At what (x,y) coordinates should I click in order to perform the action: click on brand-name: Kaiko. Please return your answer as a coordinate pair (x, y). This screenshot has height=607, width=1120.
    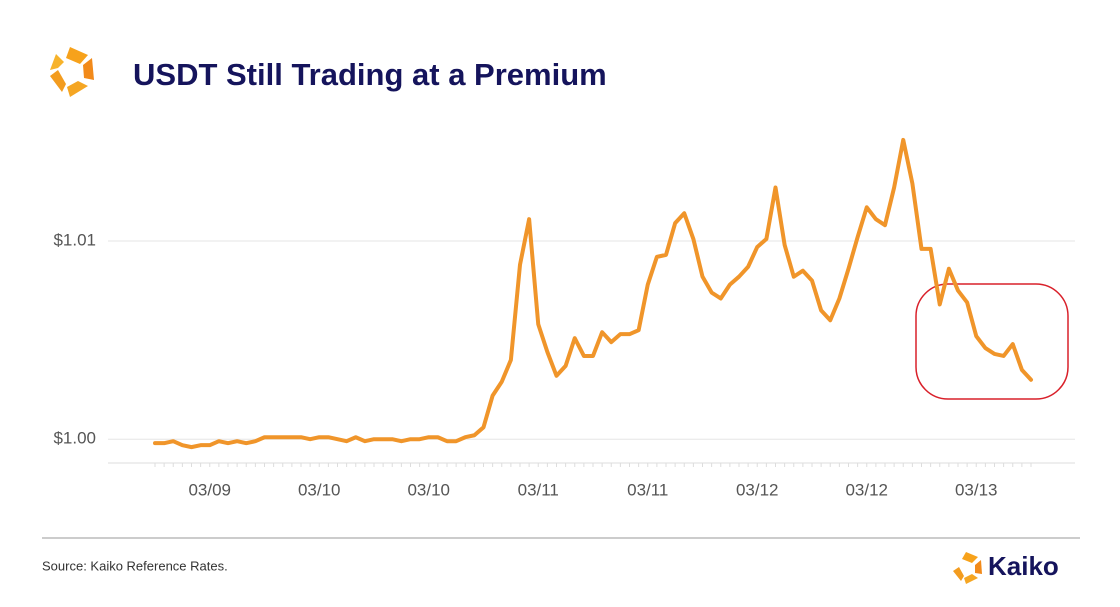
    Looking at the image, I should click on (1023, 566).